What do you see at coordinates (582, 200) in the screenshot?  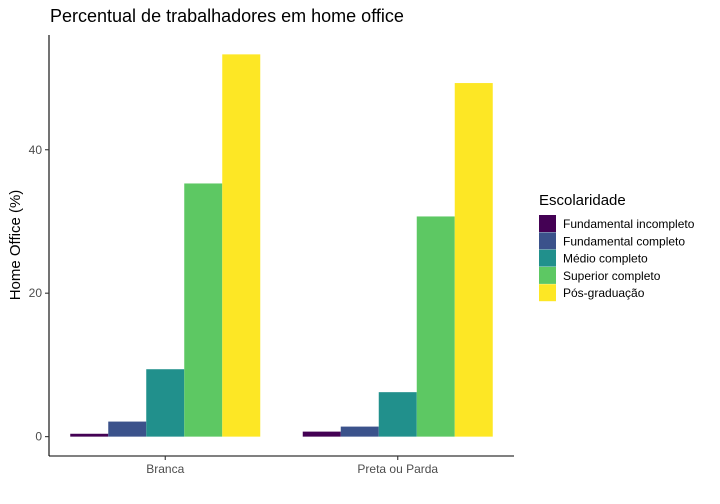 I see `legend-title: Escolaridade` at bounding box center [582, 200].